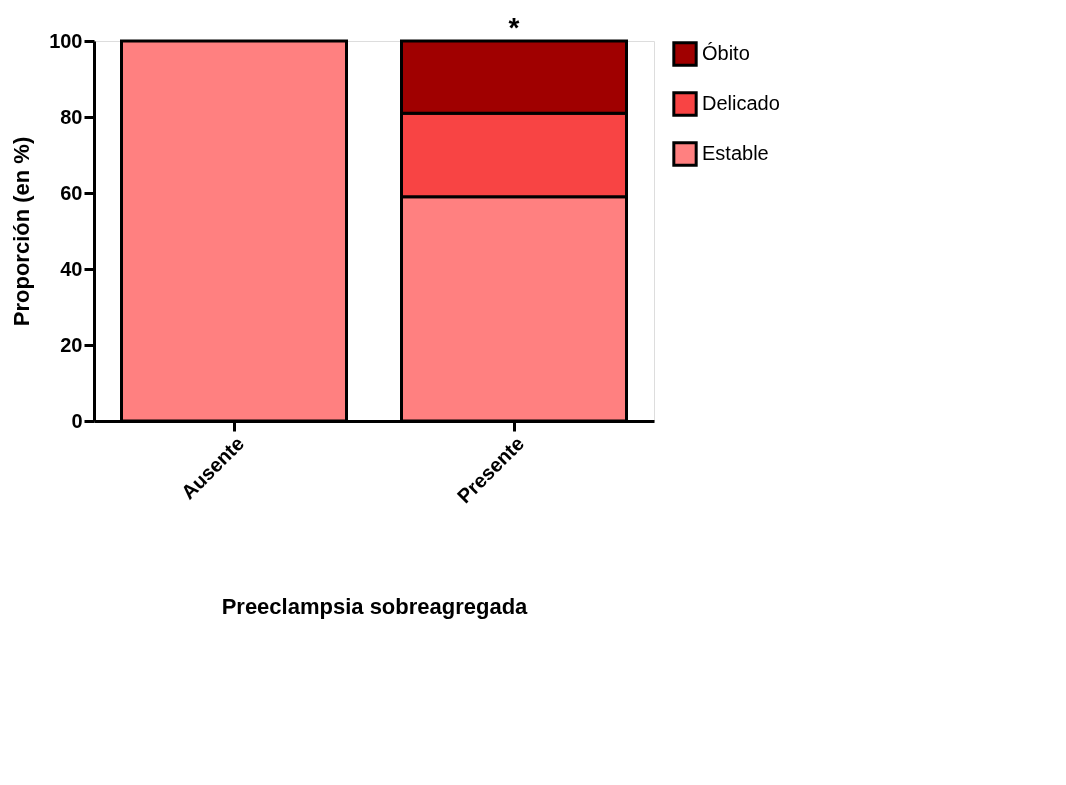 This screenshot has width=1066, height=785. I want to click on legend-label: Óbito, so click(726, 53).